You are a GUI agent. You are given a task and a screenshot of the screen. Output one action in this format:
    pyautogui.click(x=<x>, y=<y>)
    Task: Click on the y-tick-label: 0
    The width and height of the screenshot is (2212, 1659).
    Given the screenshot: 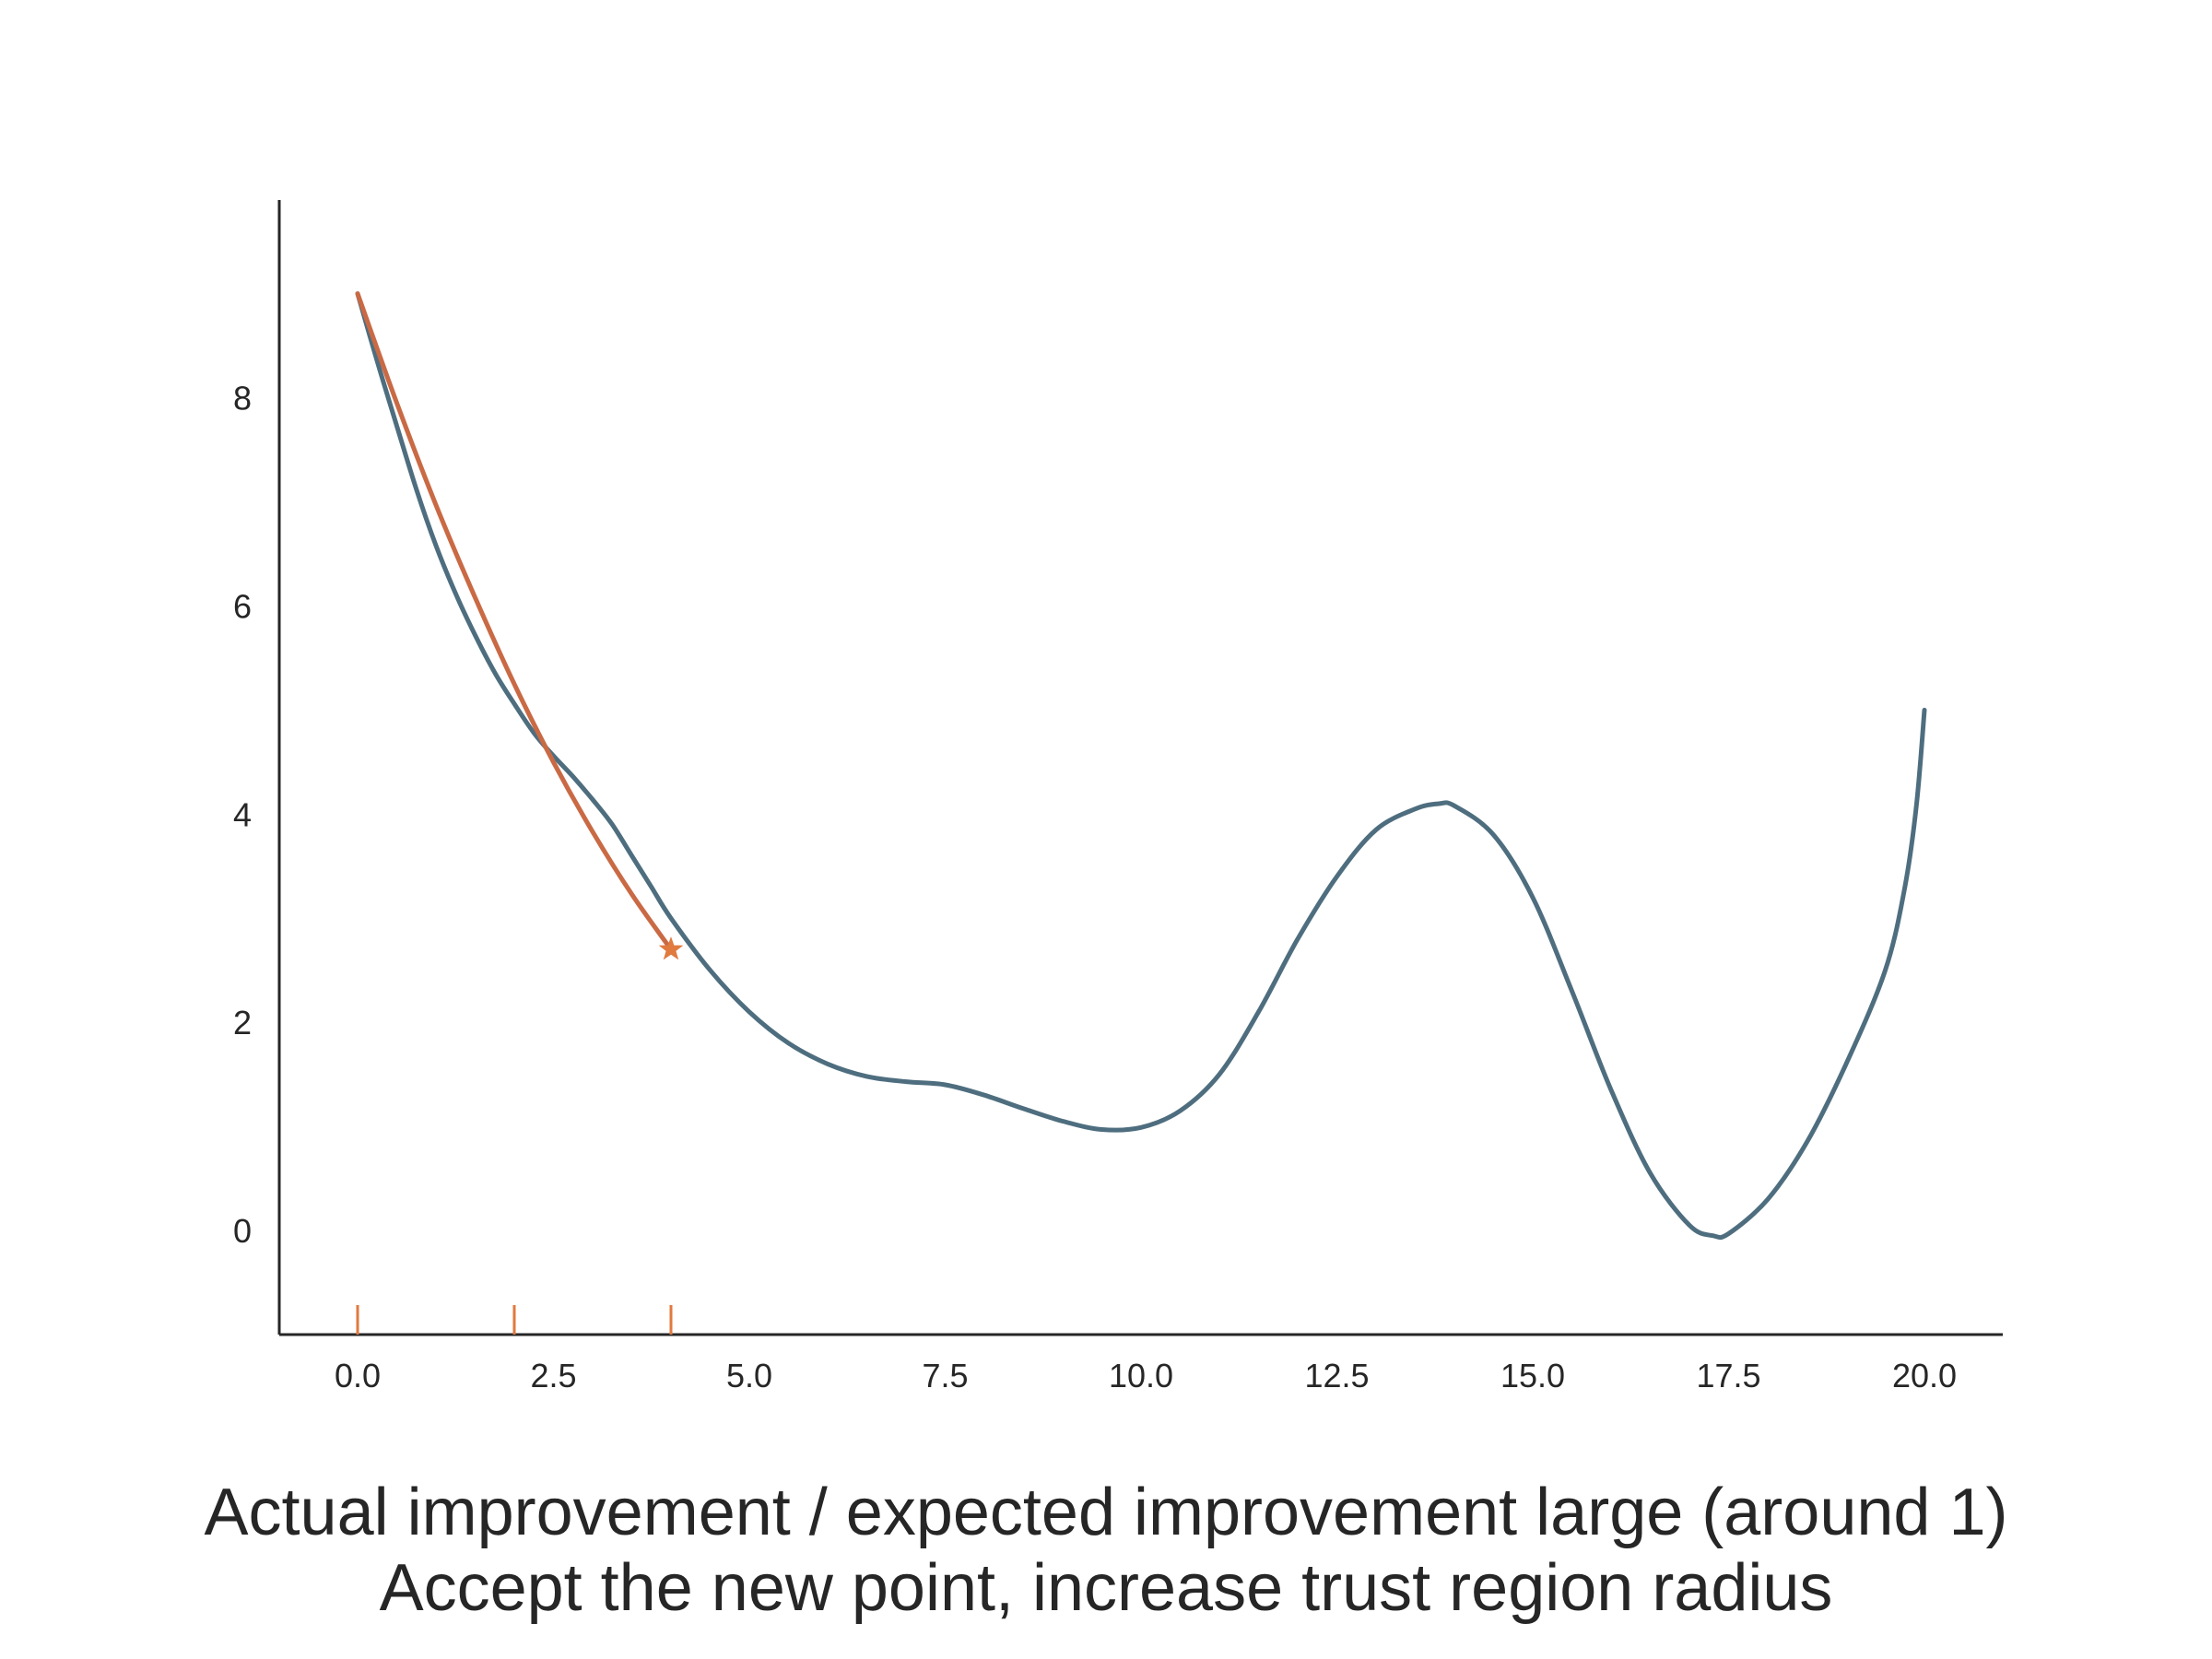 What is the action you would take?
    pyautogui.click(x=242, y=1231)
    